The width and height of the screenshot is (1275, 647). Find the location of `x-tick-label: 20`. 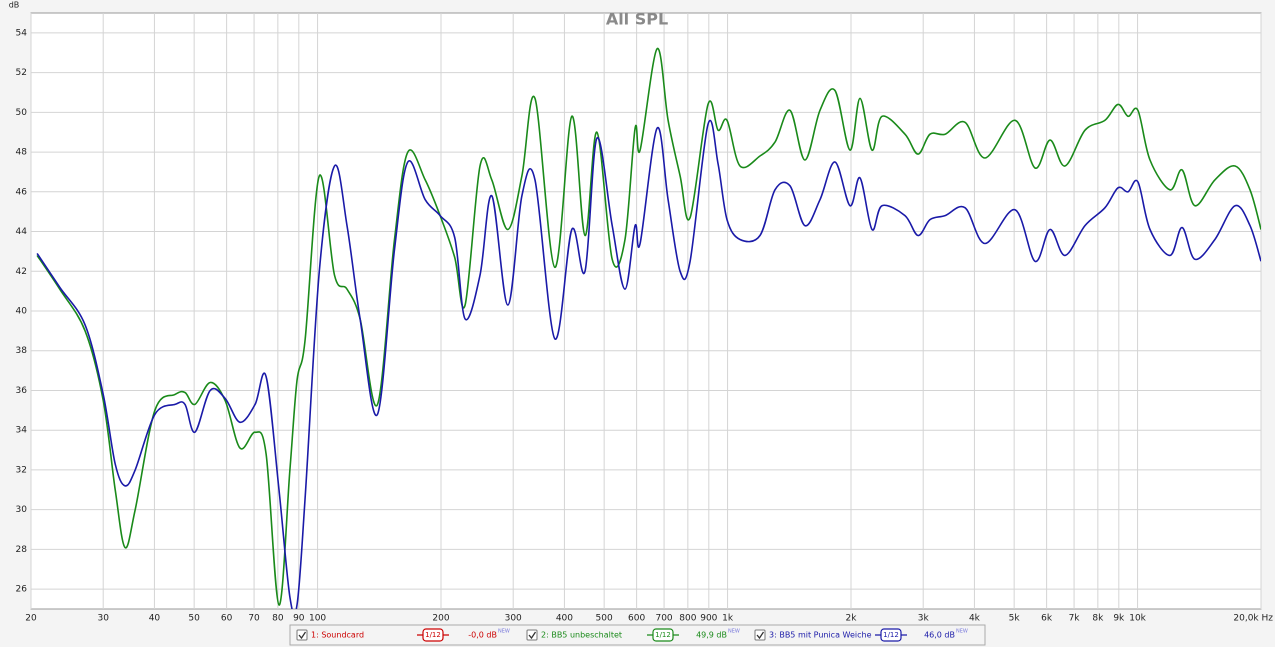

x-tick-label: 20 is located at coordinates (31, 619).